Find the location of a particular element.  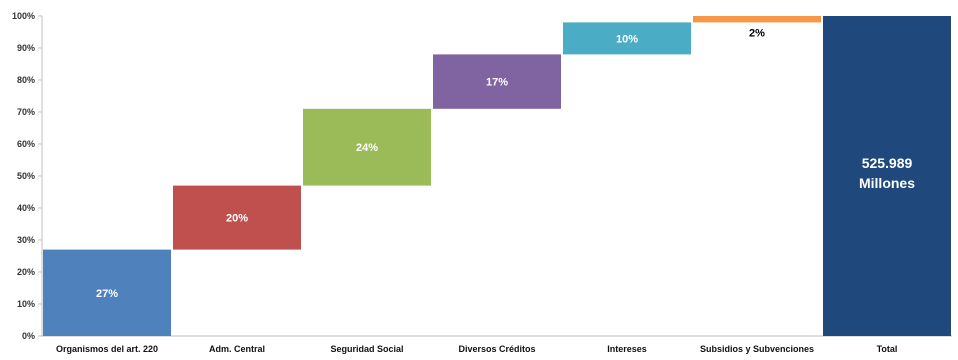

data-label: 20% is located at coordinates (237, 219).